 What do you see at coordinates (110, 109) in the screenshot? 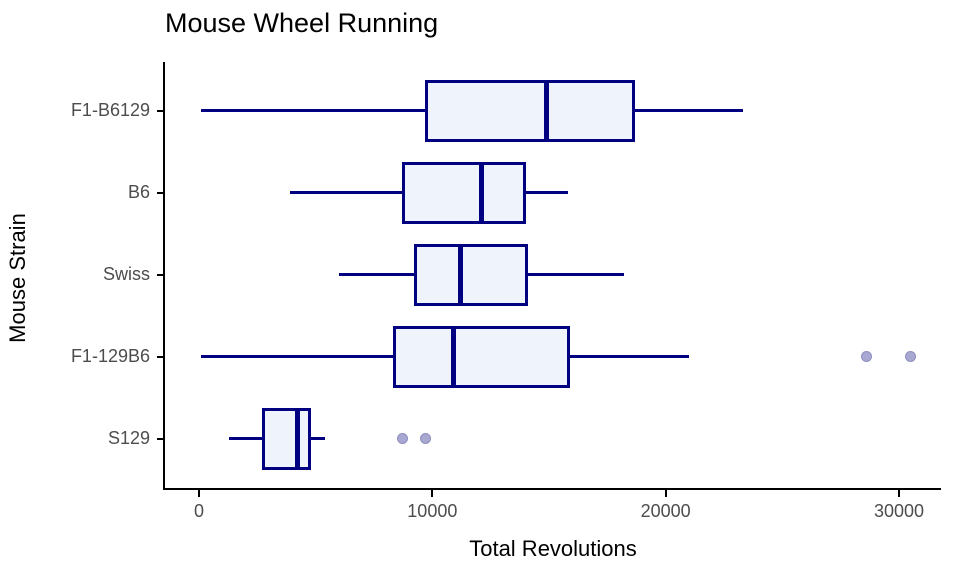
I see `y-axis-tick-label-F1-B6129: F1-B6129` at bounding box center [110, 109].